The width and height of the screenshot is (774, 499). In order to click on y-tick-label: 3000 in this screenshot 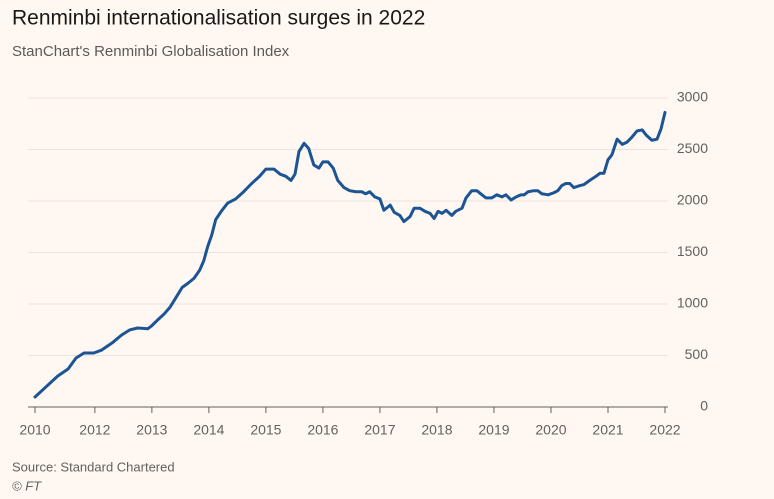, I will do `click(692, 97)`.